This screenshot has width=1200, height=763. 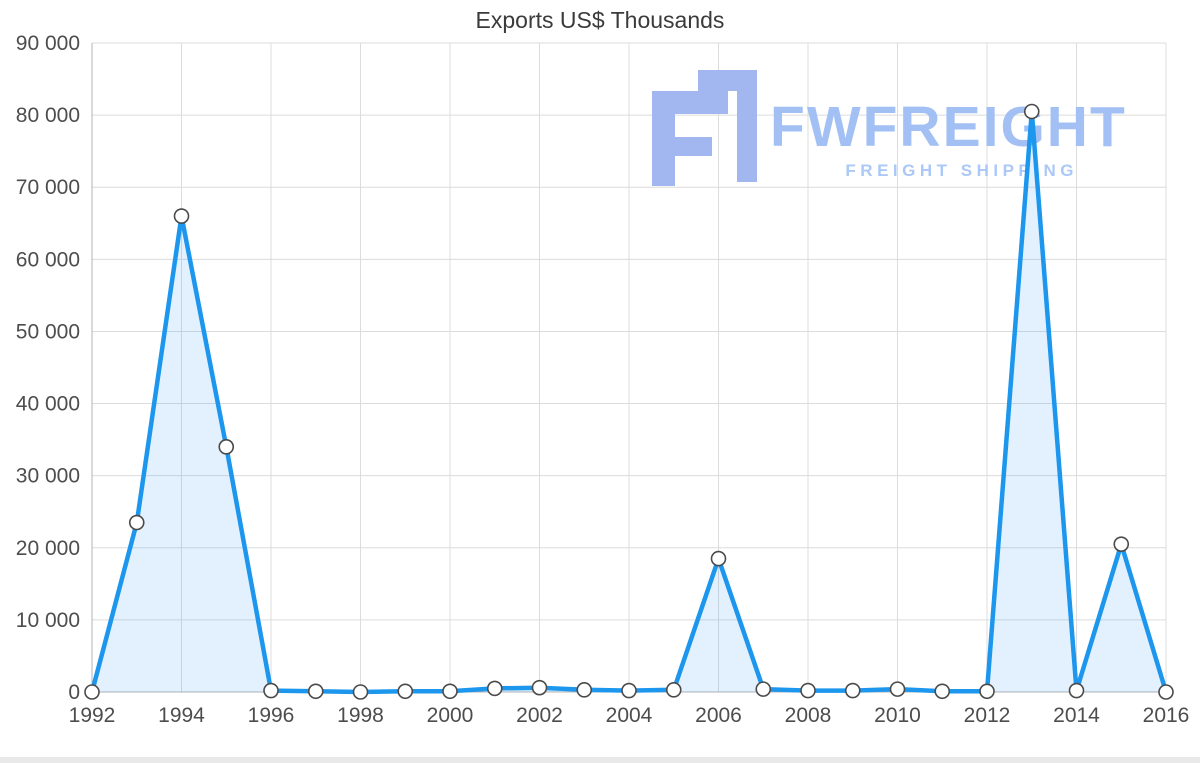 What do you see at coordinates (48, 620) in the screenshot?
I see `y-tick-label: 10 000` at bounding box center [48, 620].